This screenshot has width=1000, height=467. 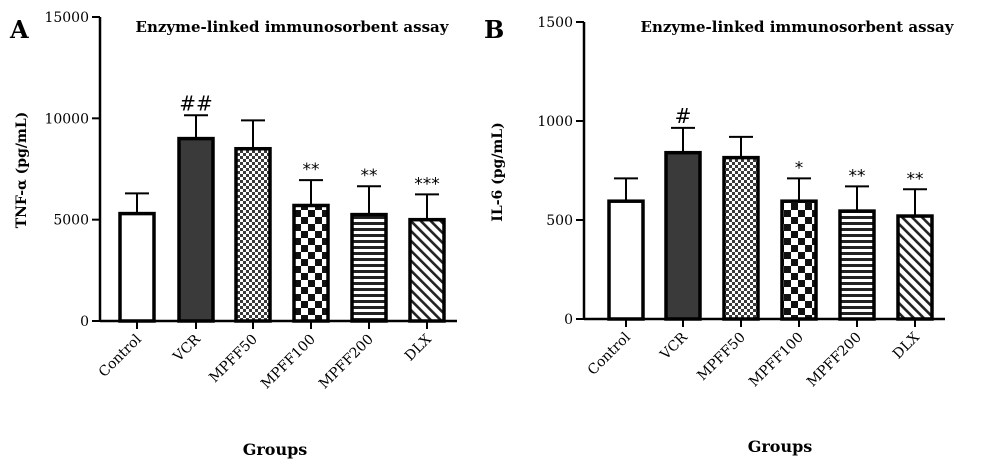 I want to click on panel-letter: A, so click(x=19, y=29).